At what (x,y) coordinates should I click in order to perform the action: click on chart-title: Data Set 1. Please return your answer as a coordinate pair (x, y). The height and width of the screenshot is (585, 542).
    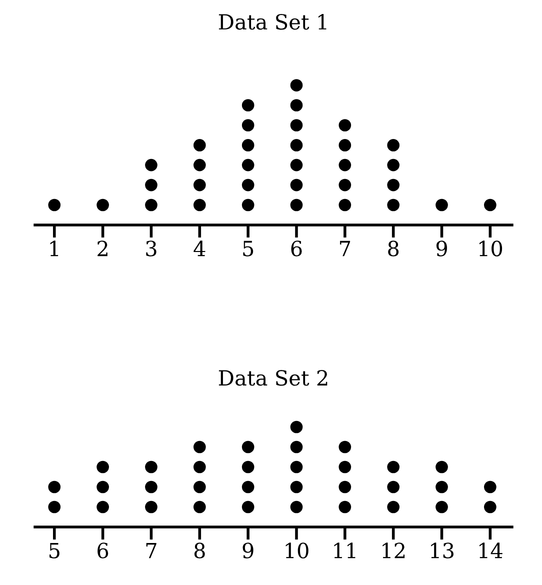
    Looking at the image, I should click on (272, 22).